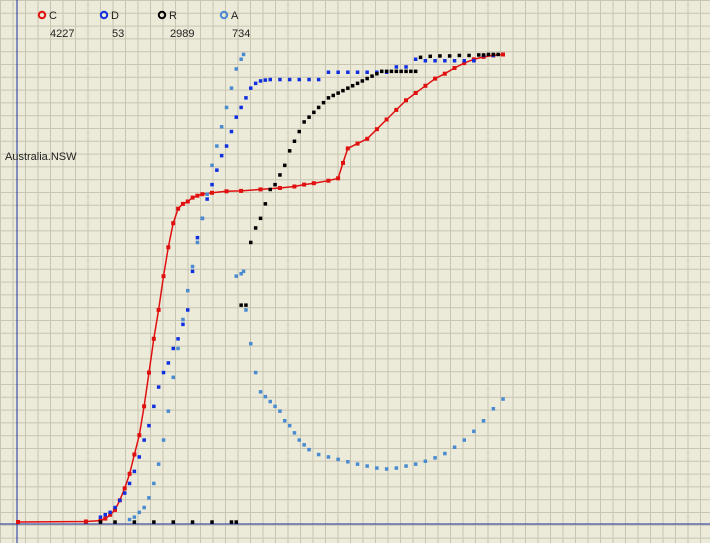  What do you see at coordinates (182, 34) in the screenshot?
I see `legend-value: 2989` at bounding box center [182, 34].